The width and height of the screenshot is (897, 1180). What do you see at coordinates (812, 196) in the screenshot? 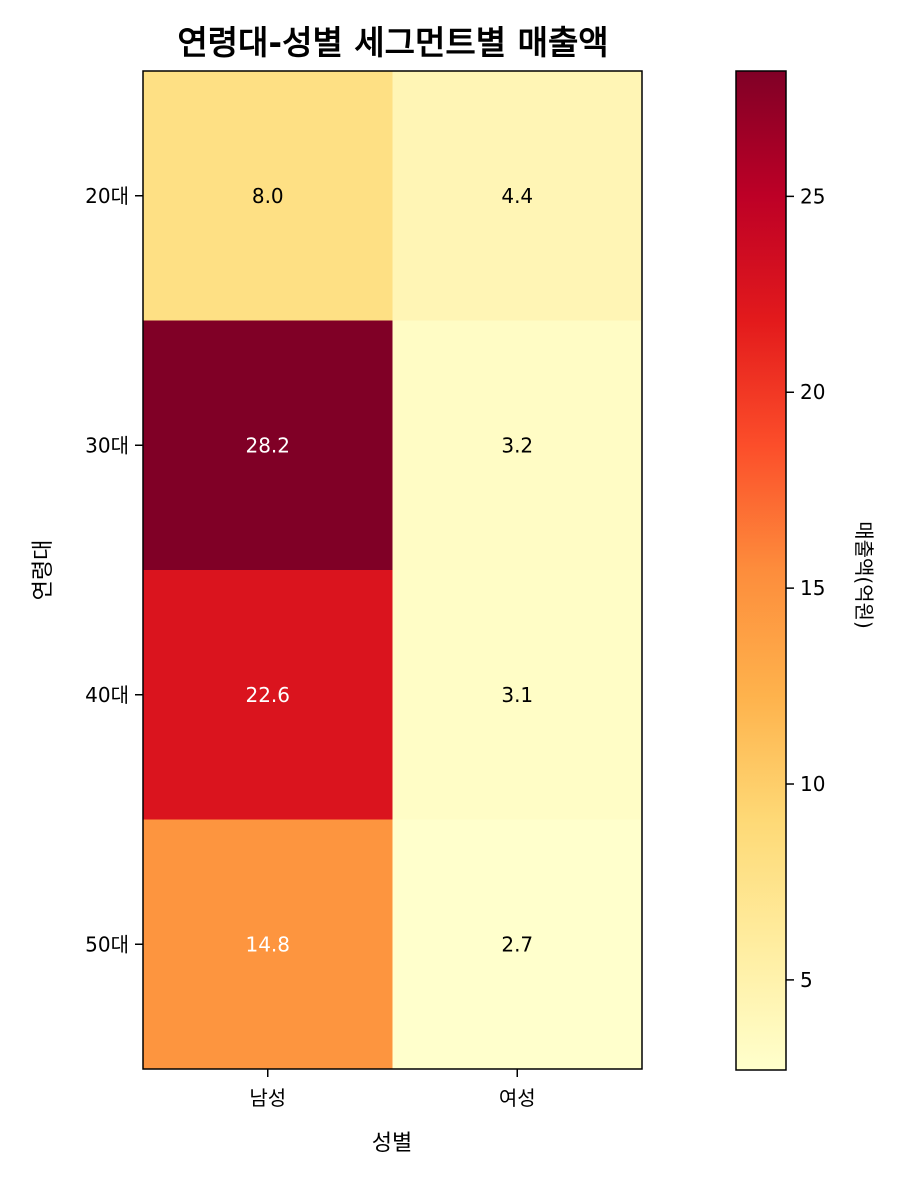
I see `colorbar-tick-label: 25` at bounding box center [812, 196].